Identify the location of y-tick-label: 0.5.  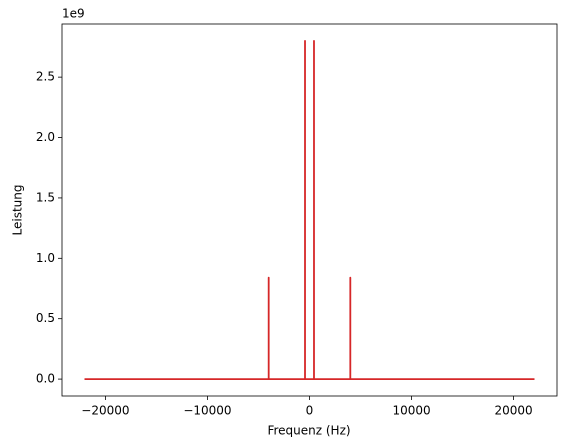
(45, 318).